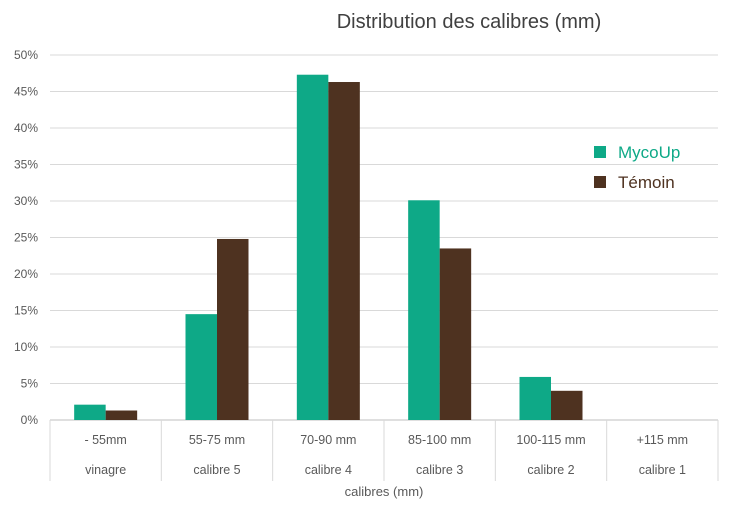  What do you see at coordinates (637, 167) in the screenshot?
I see `legend: MycoUp Témoin` at bounding box center [637, 167].